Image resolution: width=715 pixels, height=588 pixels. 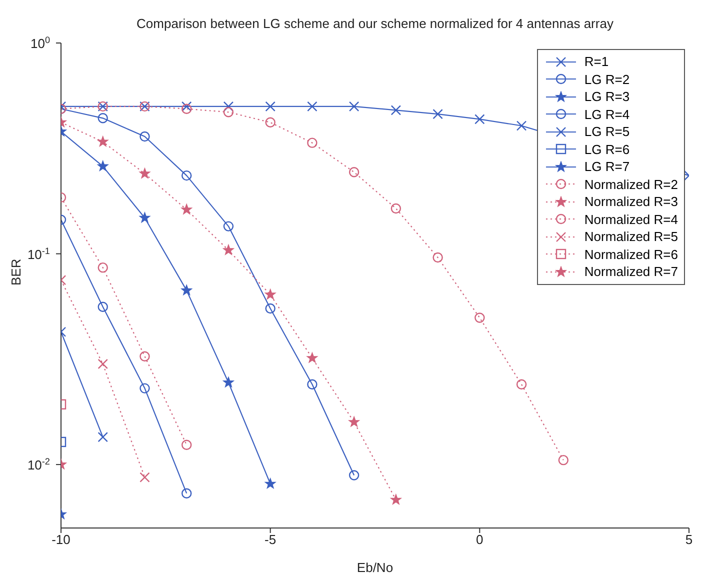 I want to click on legend-label: LG R=3, so click(x=607, y=97).